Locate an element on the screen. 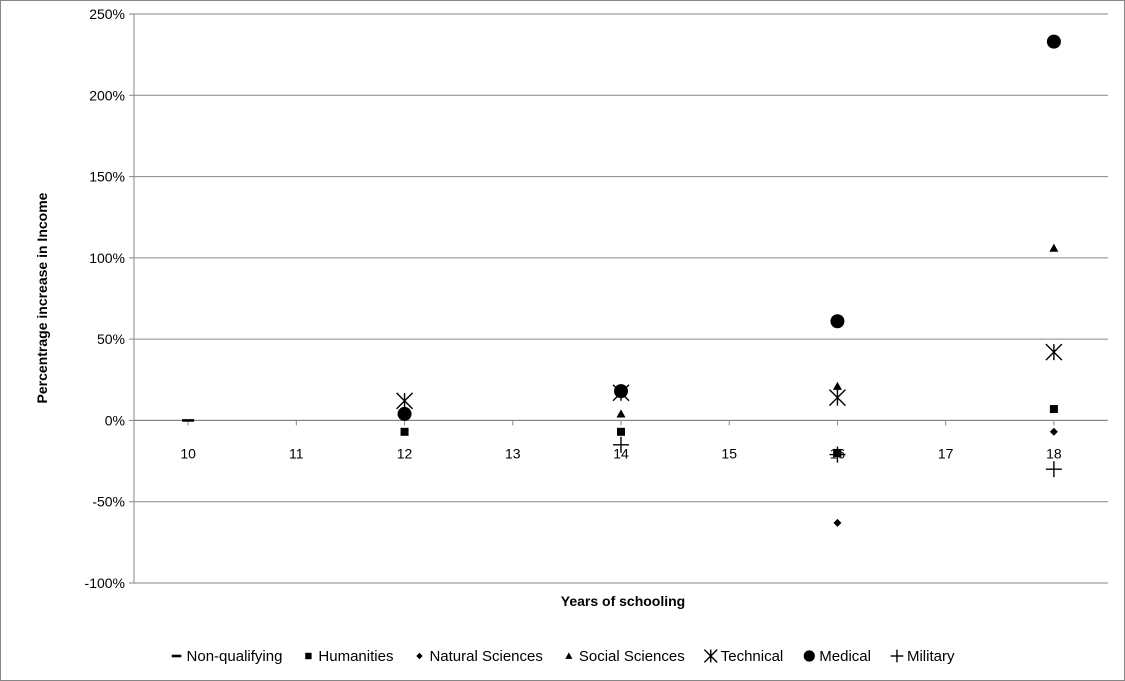 Image resolution: width=1125 pixels, height=681 pixels. legend-item: Humanities is located at coordinates (349, 656).